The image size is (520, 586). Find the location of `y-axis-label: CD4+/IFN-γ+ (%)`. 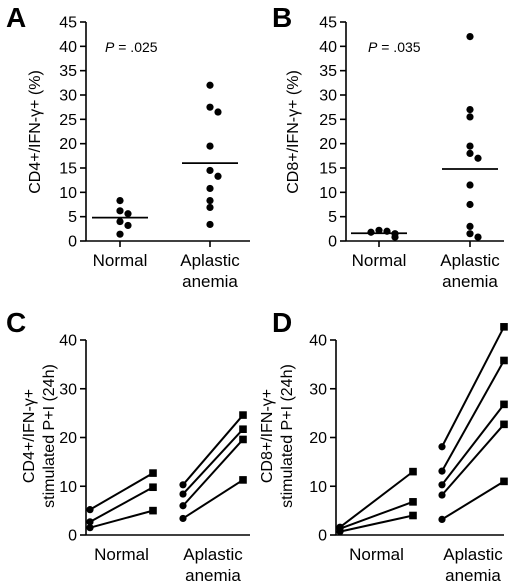

y-axis-label: CD4+/IFN-γ+ (%) is located at coordinates (35, 132).